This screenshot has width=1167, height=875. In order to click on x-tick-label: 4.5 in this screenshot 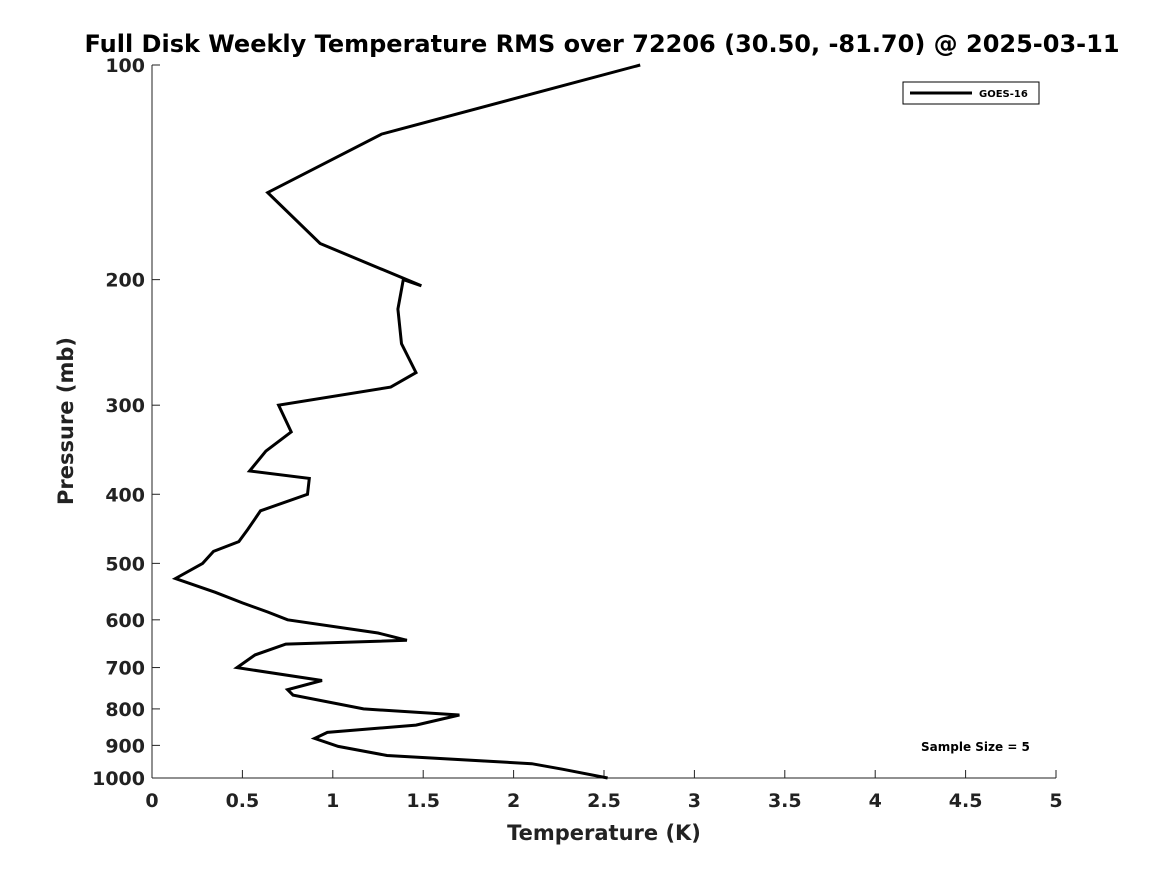, I will do `click(966, 801)`.